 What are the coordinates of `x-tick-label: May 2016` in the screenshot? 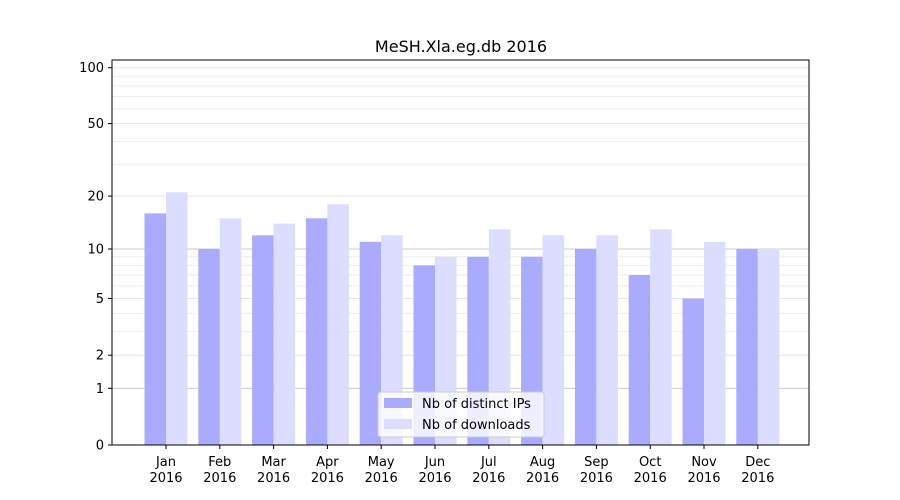 It's located at (381, 470).